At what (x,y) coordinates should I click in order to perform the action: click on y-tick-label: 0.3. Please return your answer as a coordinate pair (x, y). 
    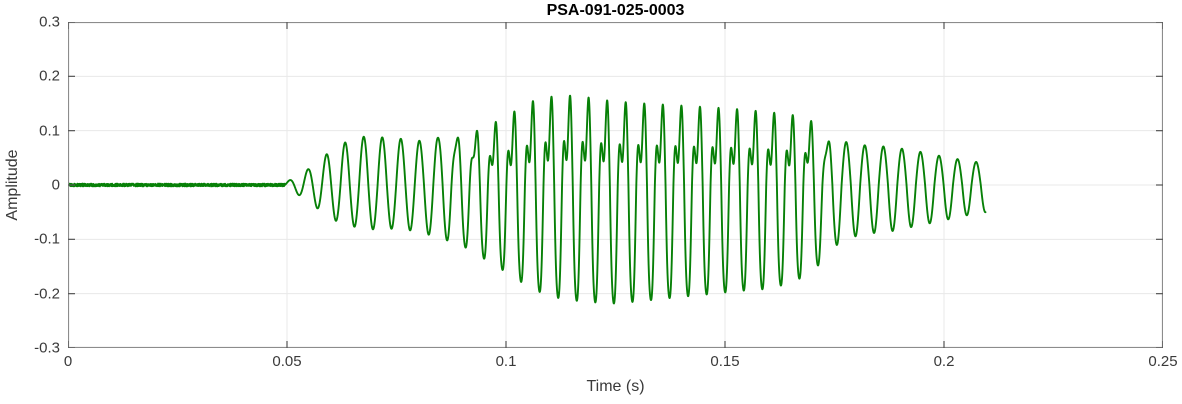
    Looking at the image, I should click on (49, 22).